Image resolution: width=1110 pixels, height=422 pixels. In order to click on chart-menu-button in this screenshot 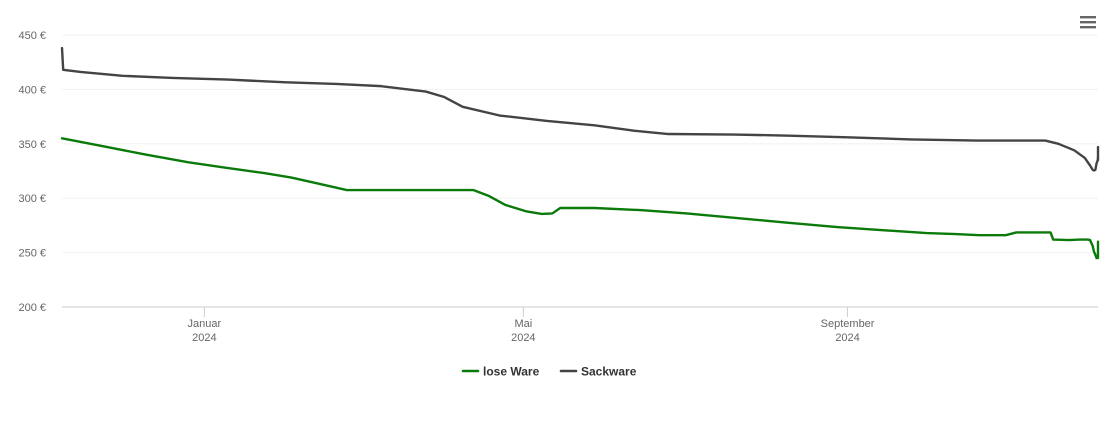, I will do `click(1088, 22)`.